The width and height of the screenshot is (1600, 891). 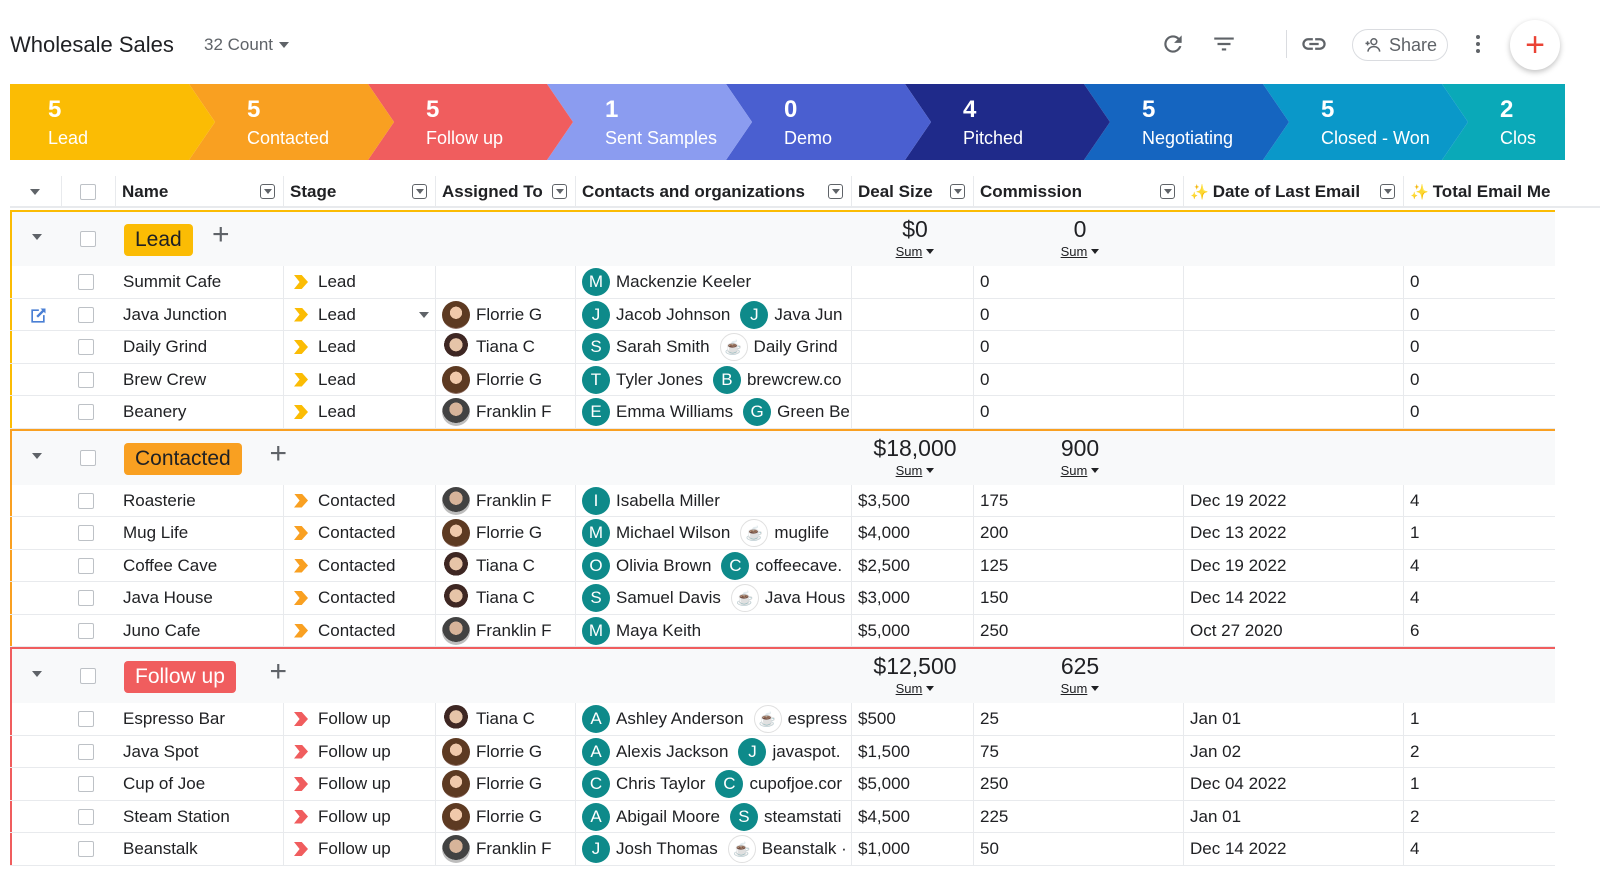 What do you see at coordinates (714, 849) in the screenshot?
I see `contacts-cell: J Josh Thomas ☕ Beanstalk ·` at bounding box center [714, 849].